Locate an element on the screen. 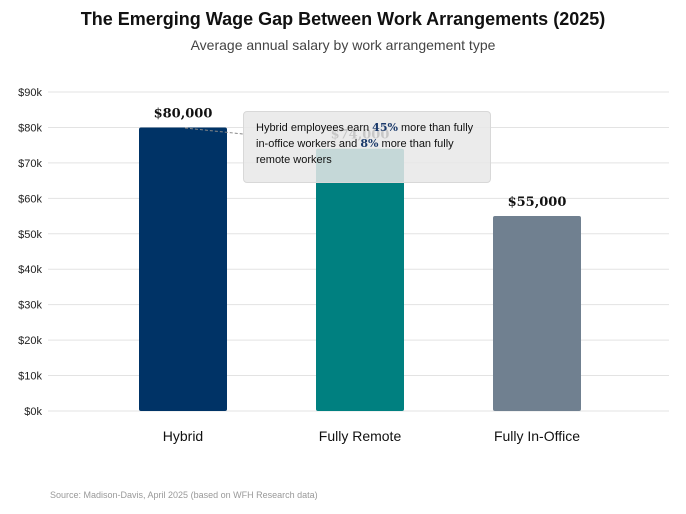 The width and height of the screenshot is (686, 514). annotation-text-1: Hybrid employees earn is located at coordinates (314, 128).